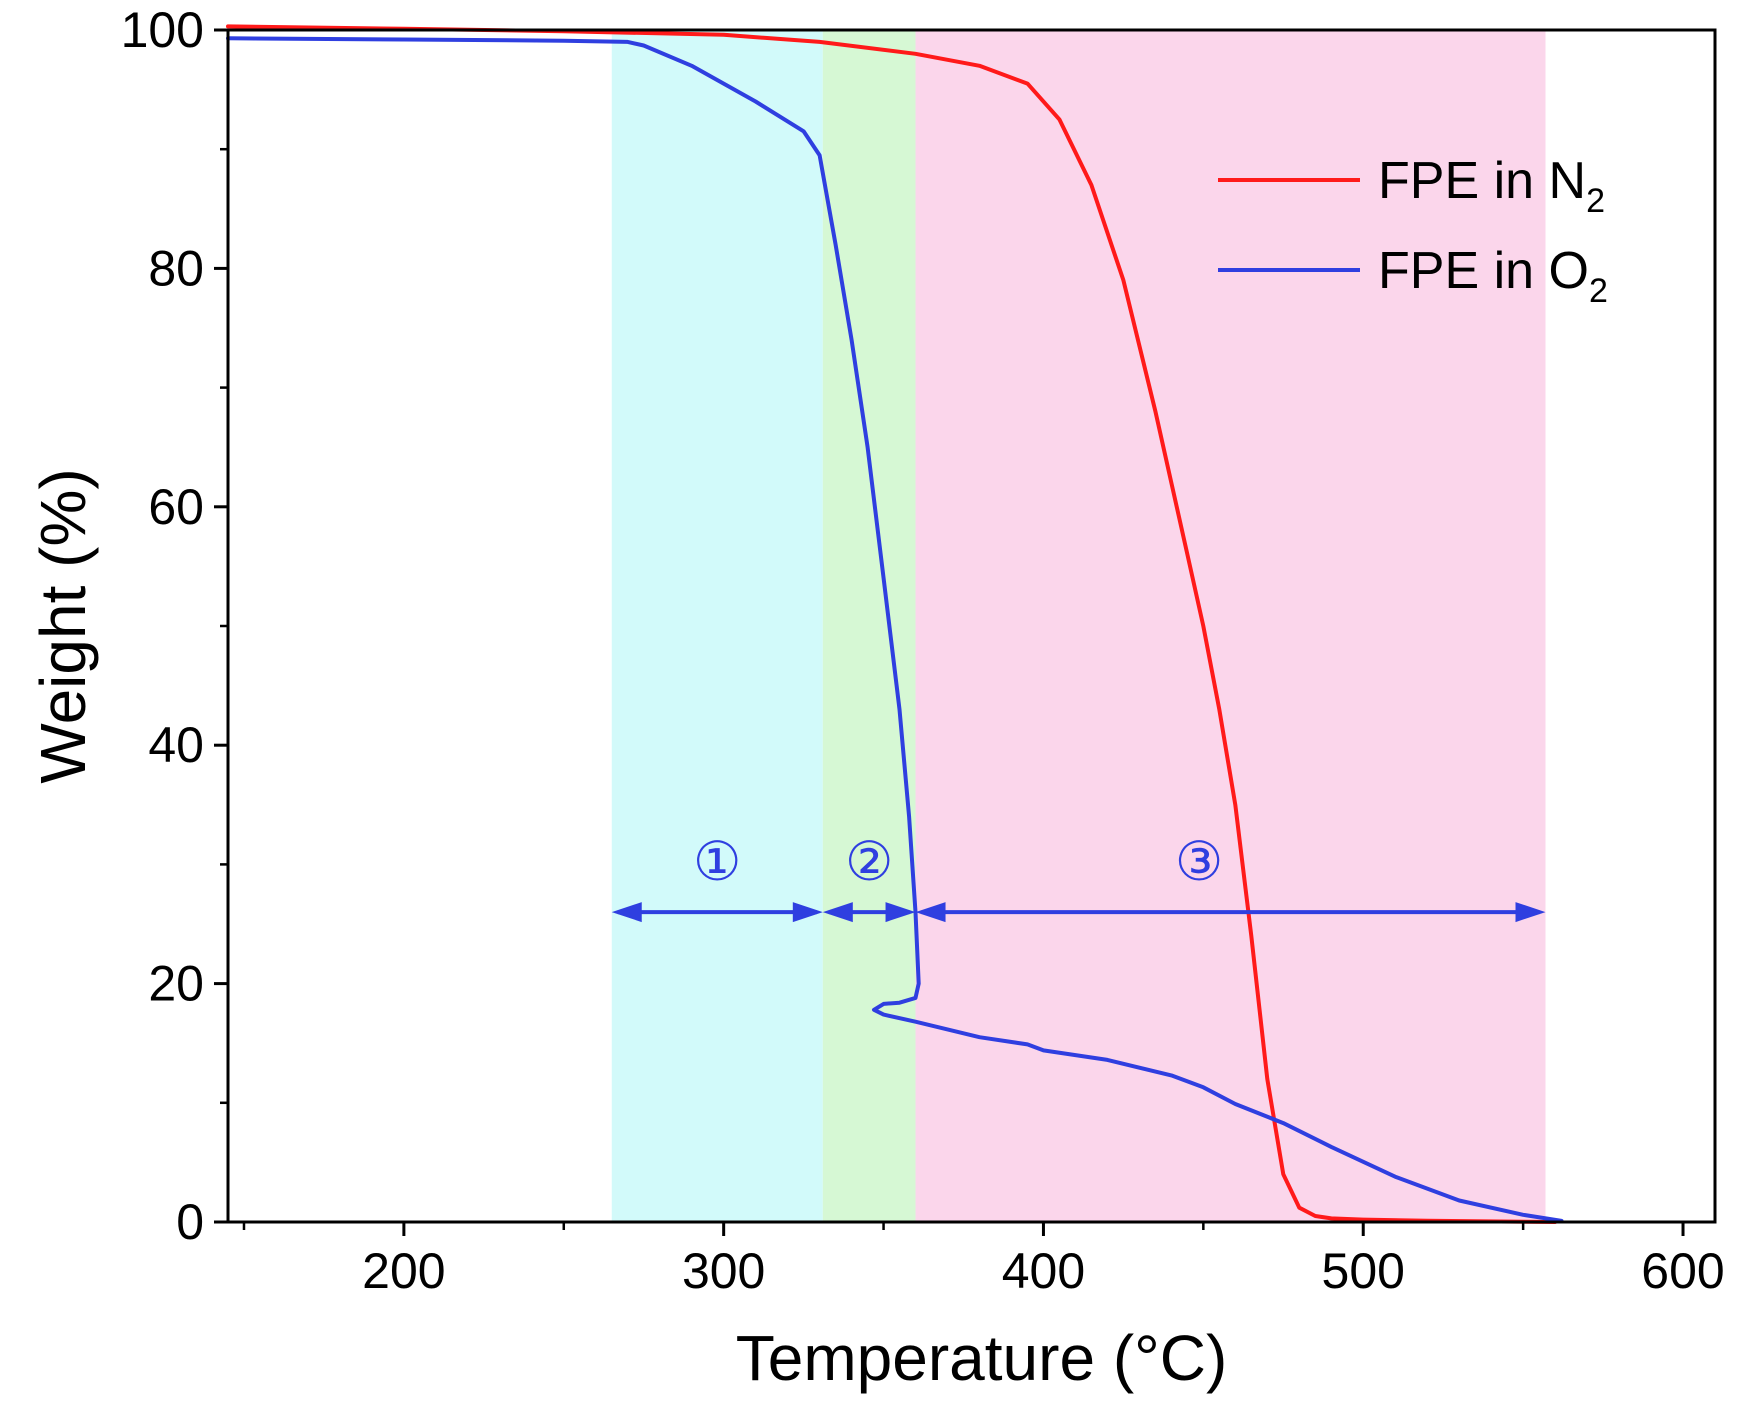 This screenshot has width=1748, height=1410. I want to click on legend-item-o2: FPE in O2, so click(1413, 276).